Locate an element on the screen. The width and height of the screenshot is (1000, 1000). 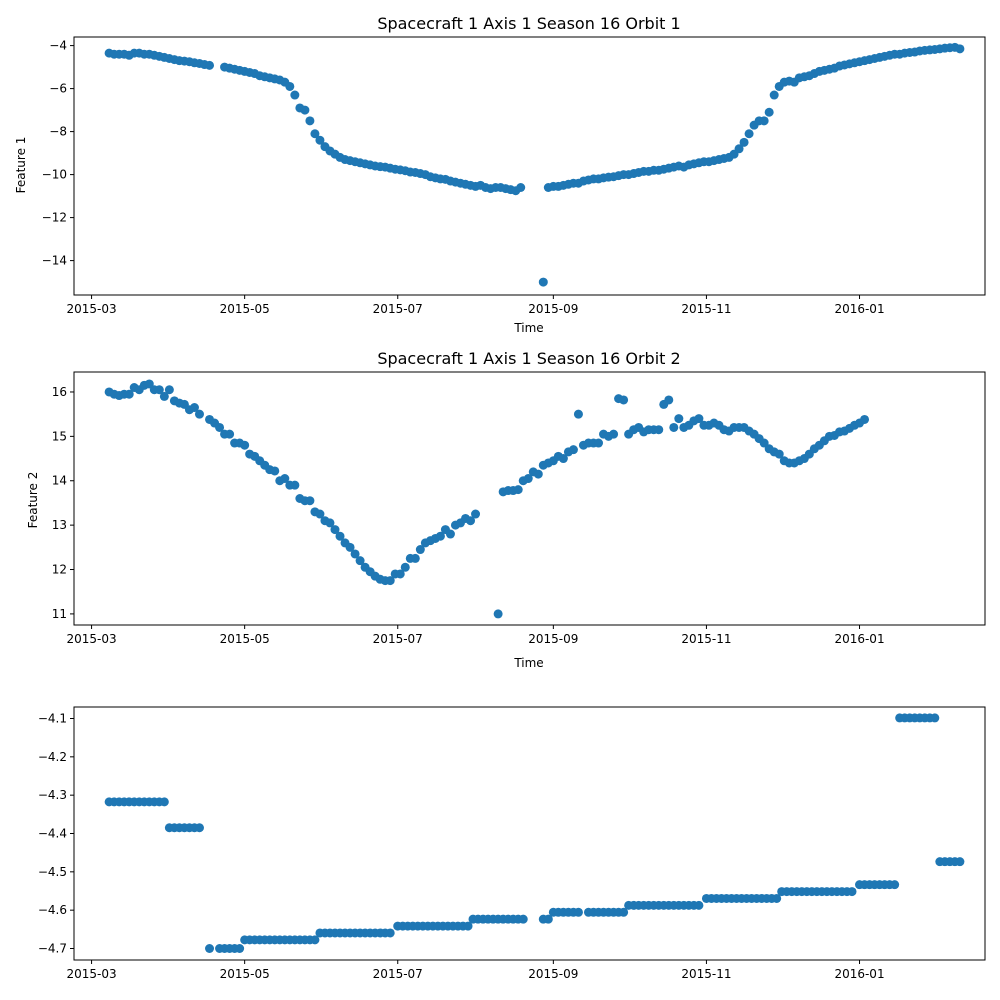
panel-1-x-tick-label-4: 2015-11 is located at coordinates (706, 309).